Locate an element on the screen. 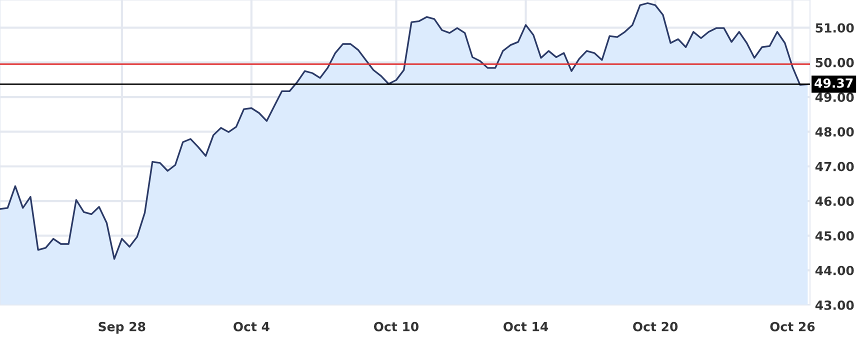 This screenshot has width=860, height=342. x-tick-label: Oct 26 is located at coordinates (792, 327).